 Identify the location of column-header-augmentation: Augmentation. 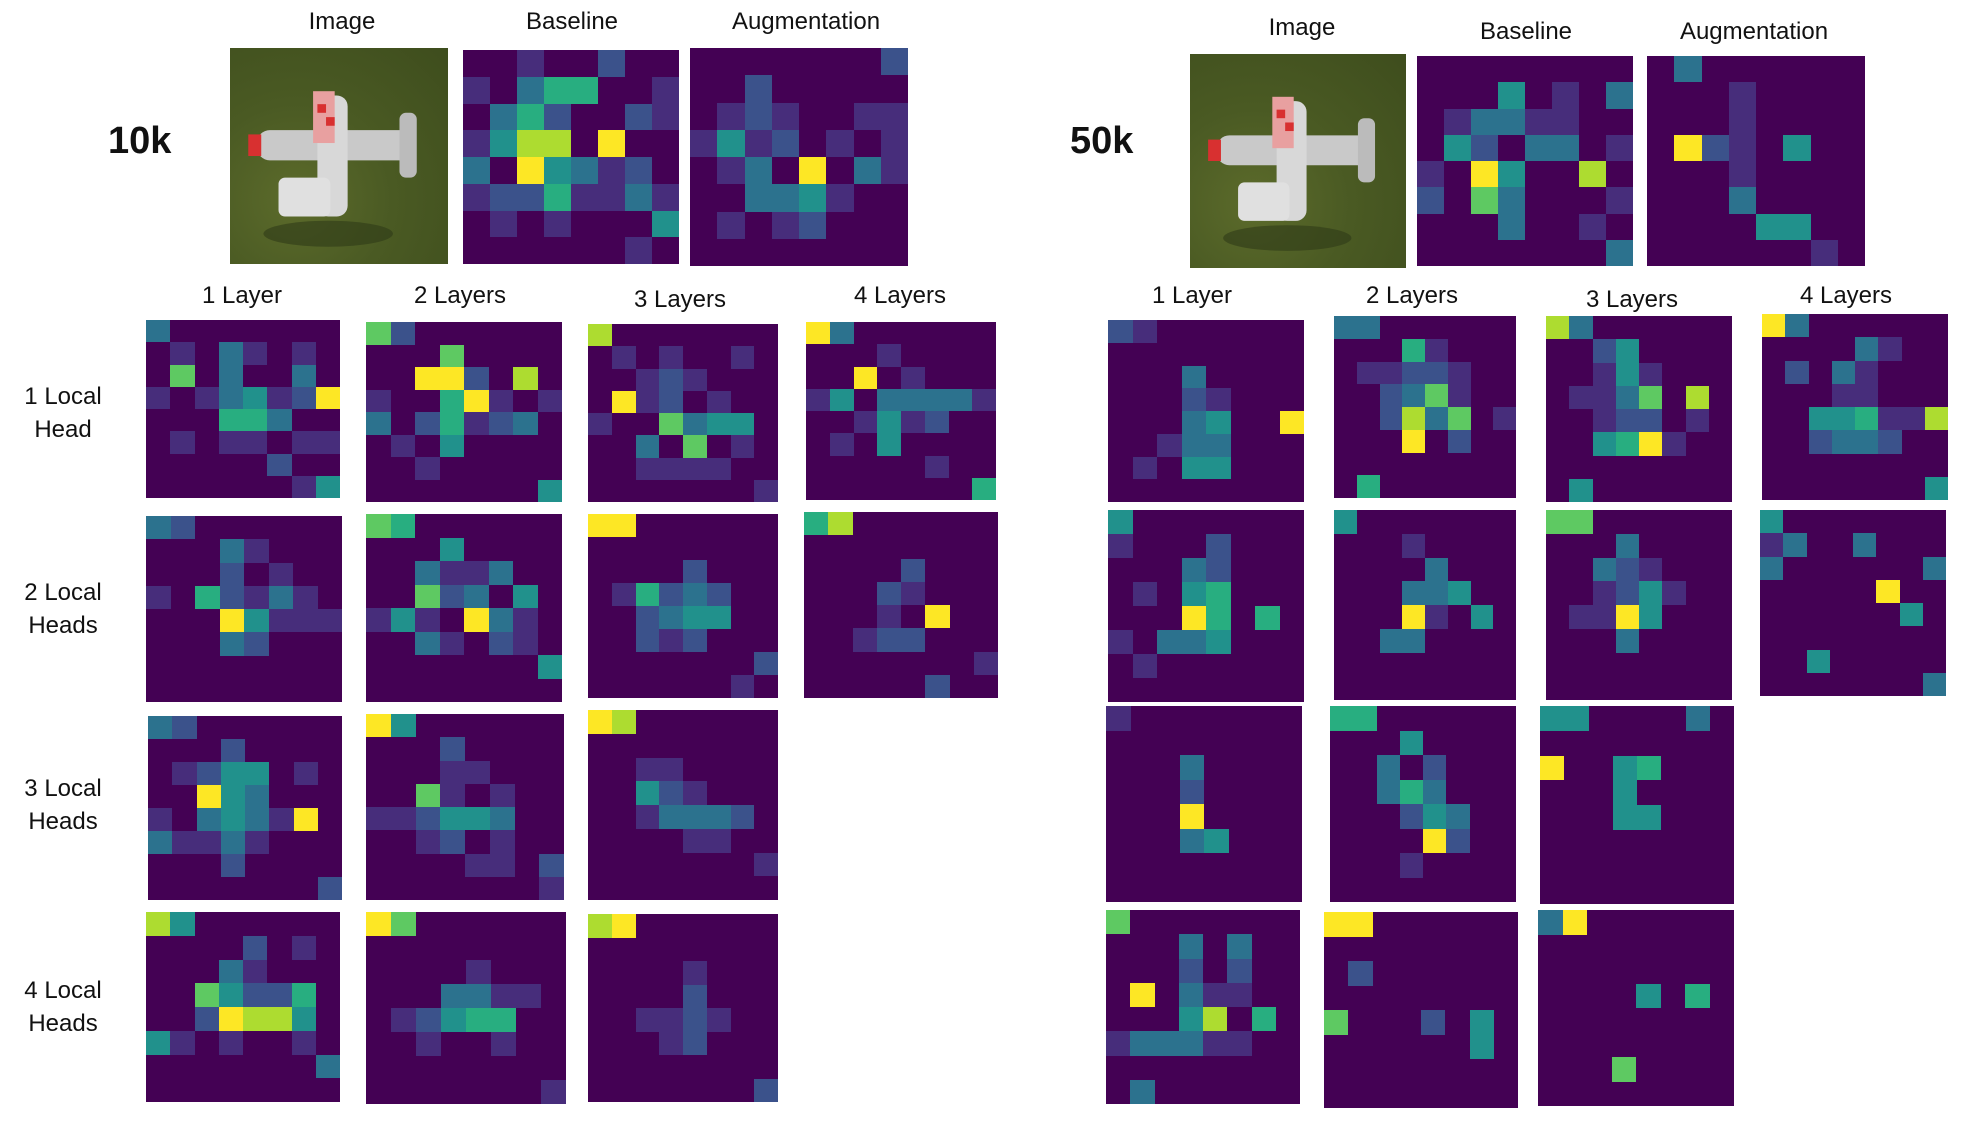
(1754, 31).